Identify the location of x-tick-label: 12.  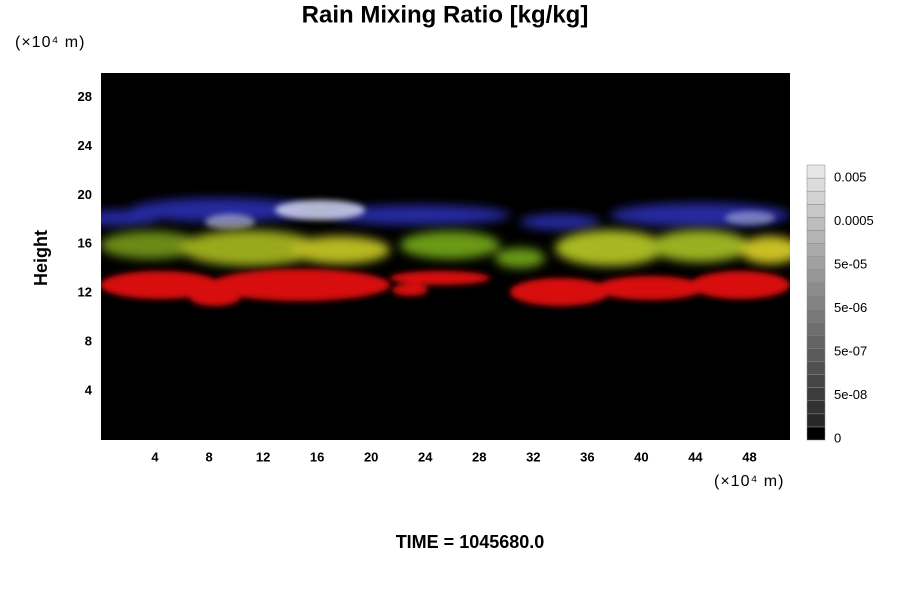
(263, 456).